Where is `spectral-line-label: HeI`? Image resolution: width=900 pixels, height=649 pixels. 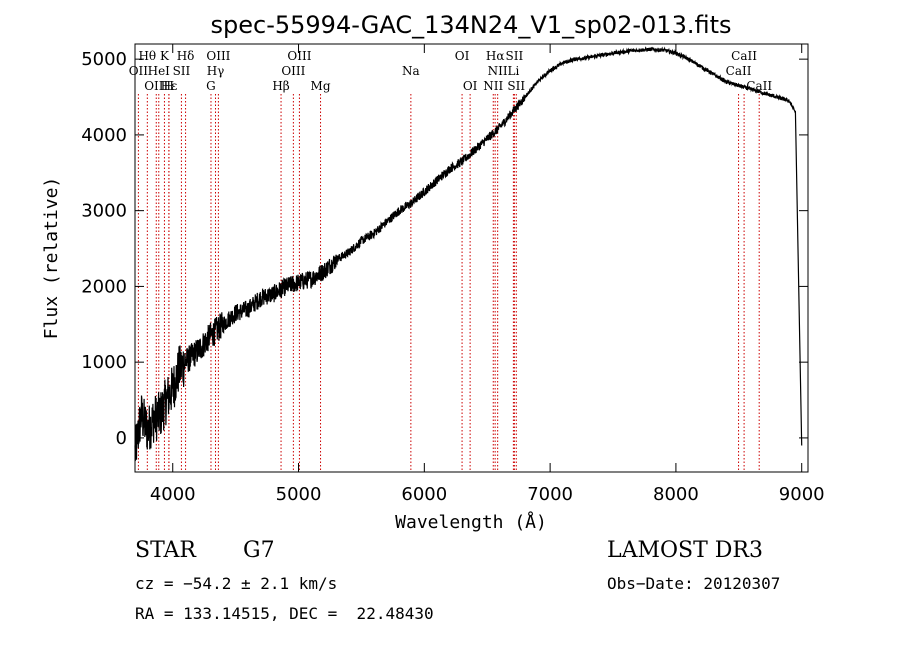
spectral-line-label: HeI is located at coordinates (159, 71).